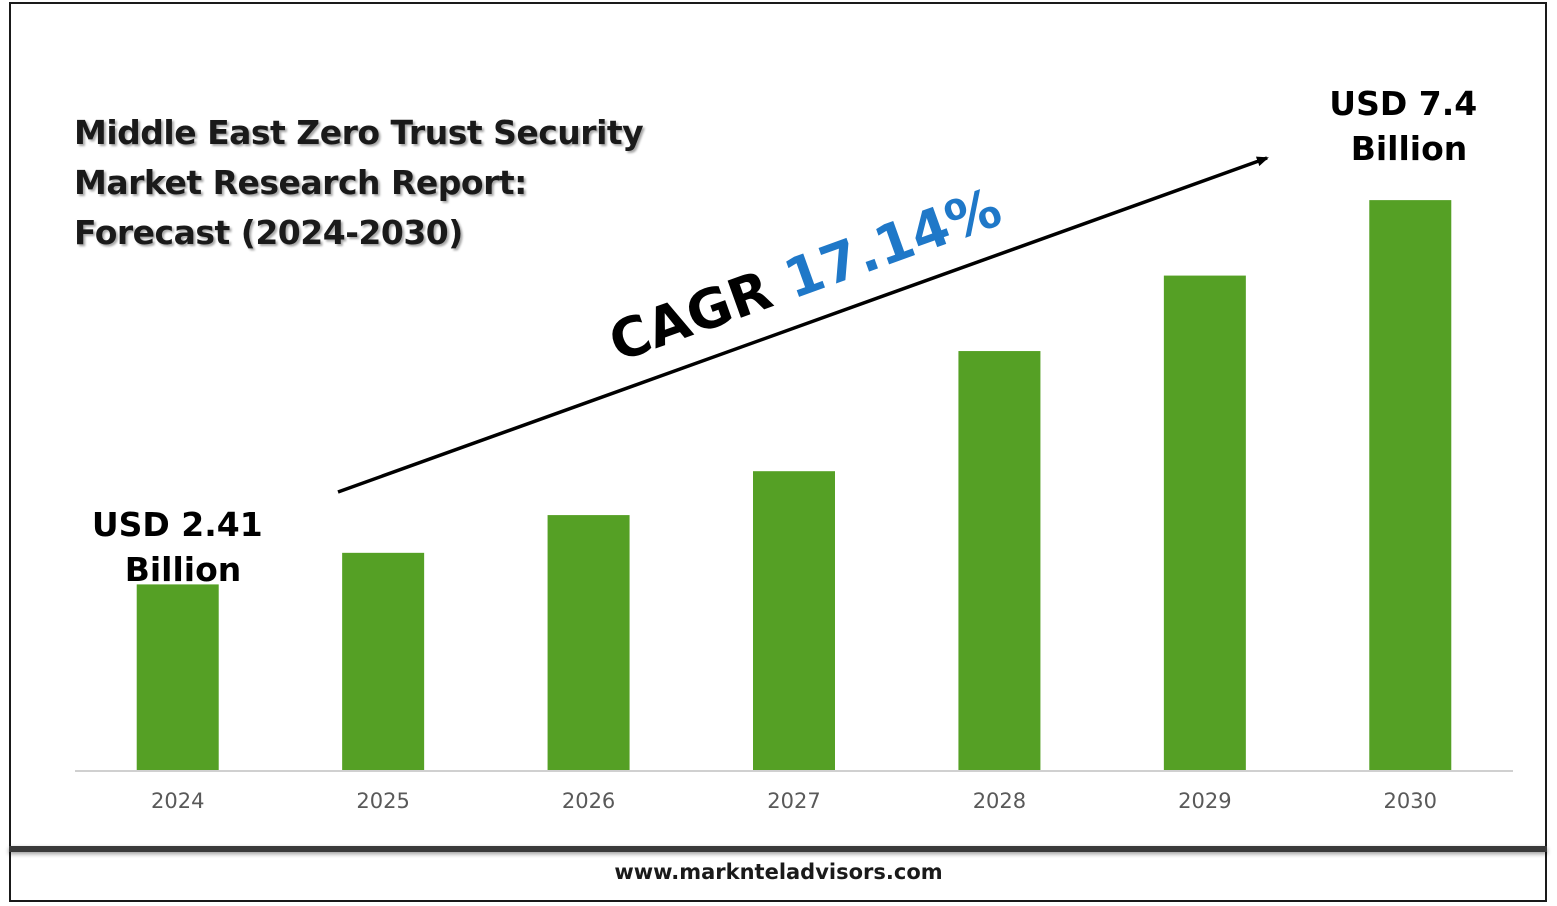  What do you see at coordinates (268, 232) in the screenshot?
I see `chart-title-line-3: Forecast (2024-2030)` at bounding box center [268, 232].